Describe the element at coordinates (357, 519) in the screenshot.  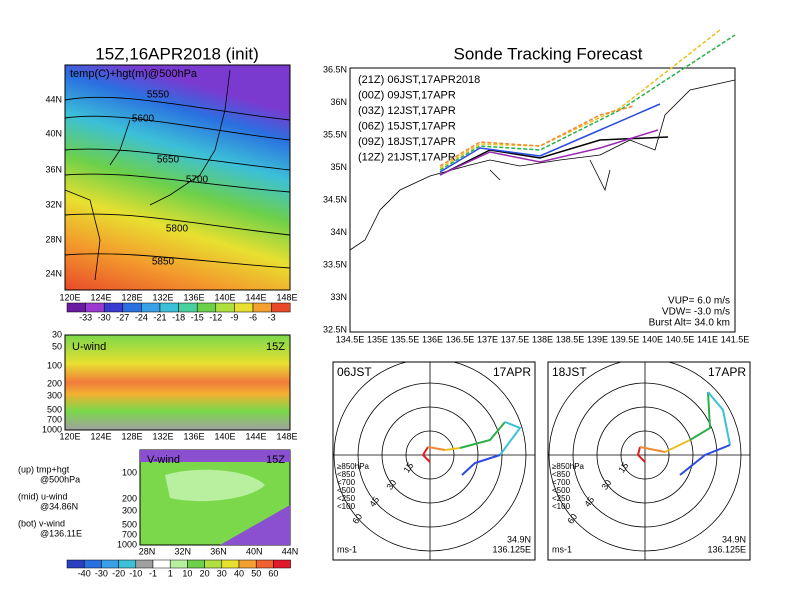
I see `ring-label: 60` at that location.